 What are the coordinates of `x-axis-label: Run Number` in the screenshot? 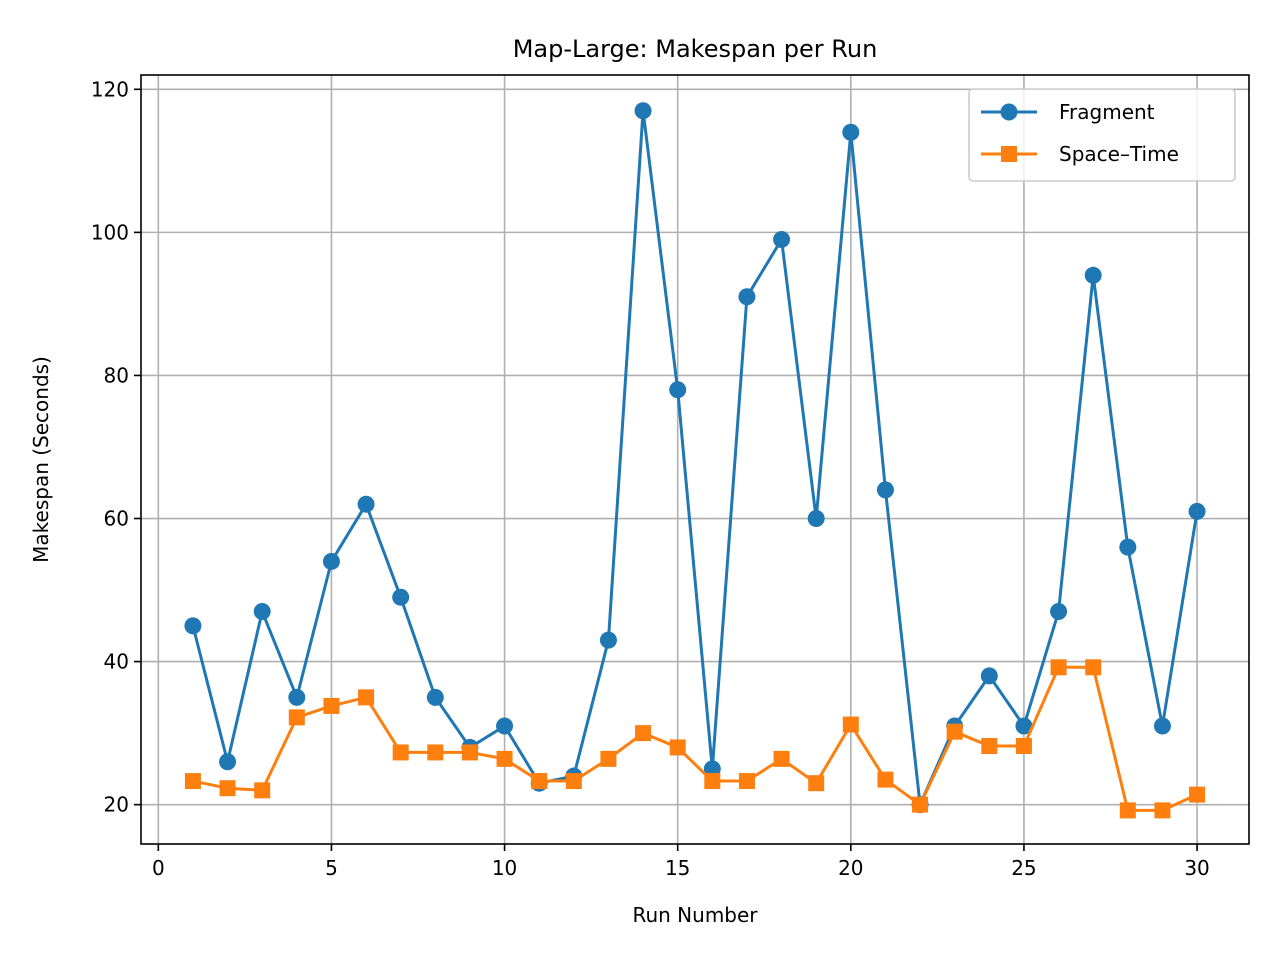 It's located at (695, 915).